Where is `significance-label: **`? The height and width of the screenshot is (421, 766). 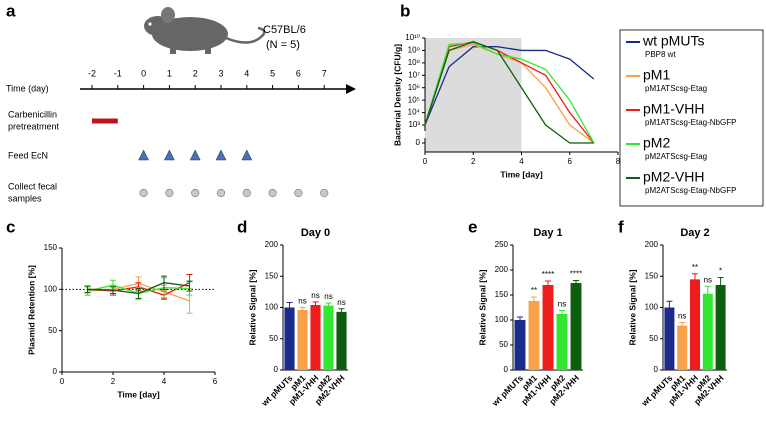 significance-label: ** is located at coordinates (534, 290).